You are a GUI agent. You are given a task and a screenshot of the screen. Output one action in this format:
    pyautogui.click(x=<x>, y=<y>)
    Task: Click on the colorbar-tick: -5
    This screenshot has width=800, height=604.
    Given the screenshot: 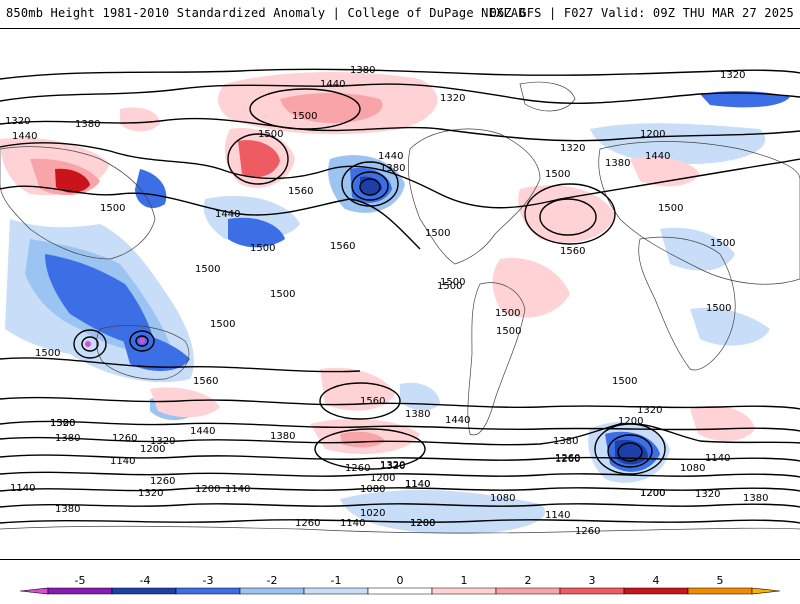 What is the action you would take?
    pyautogui.click(x=80, y=580)
    